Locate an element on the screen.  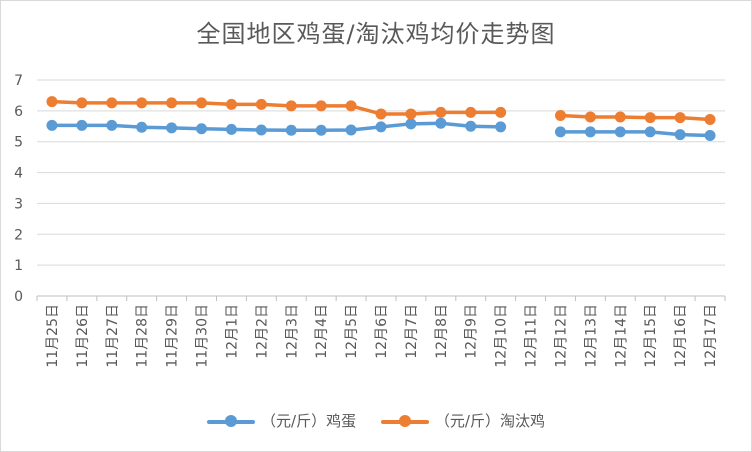
y-tick-label: 5 is located at coordinates (18, 143).